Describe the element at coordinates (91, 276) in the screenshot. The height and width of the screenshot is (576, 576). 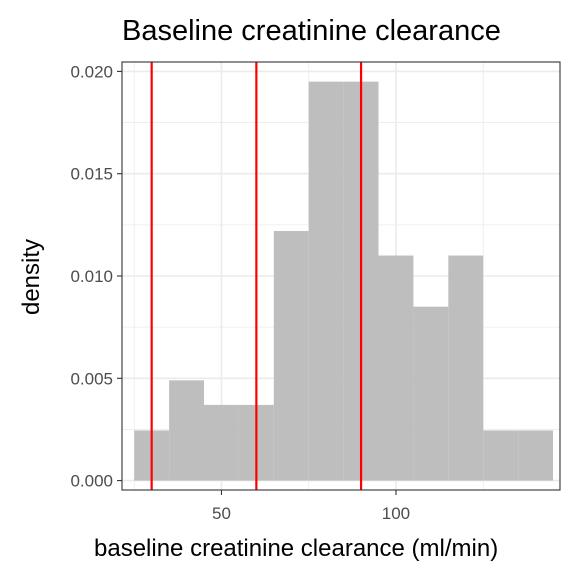
I see `y-tick-label: 0.010` at that location.